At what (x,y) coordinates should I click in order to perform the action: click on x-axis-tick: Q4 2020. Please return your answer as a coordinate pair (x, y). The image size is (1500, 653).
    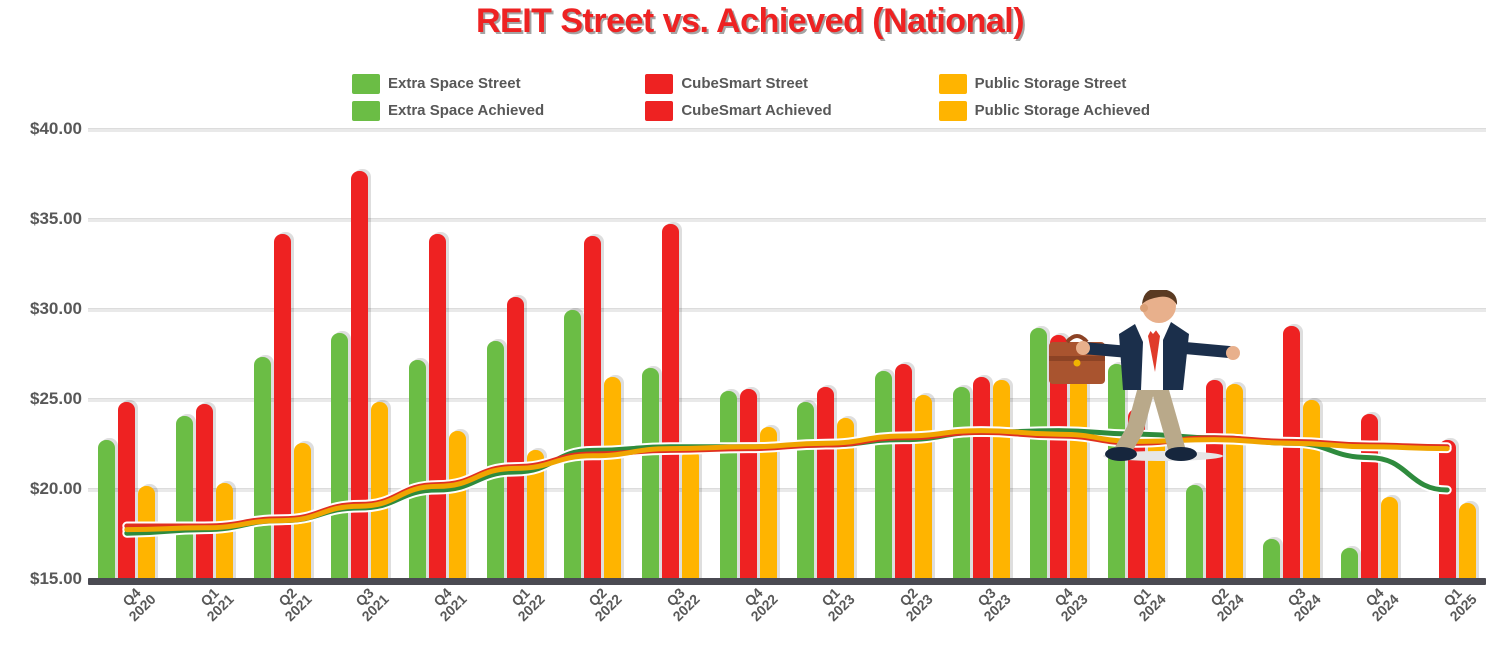
    Looking at the image, I should click on (127, 604).